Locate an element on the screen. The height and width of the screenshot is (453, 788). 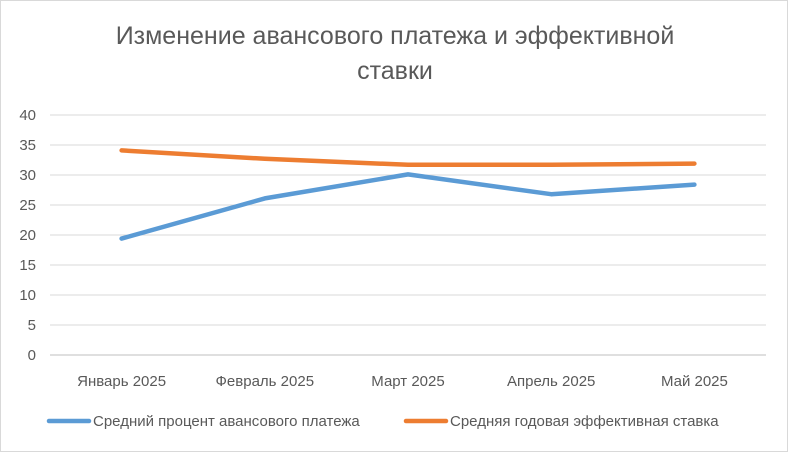
y-axis-ticks: 0 5 10 15 20 25 30 35 40 is located at coordinates (27, 235).